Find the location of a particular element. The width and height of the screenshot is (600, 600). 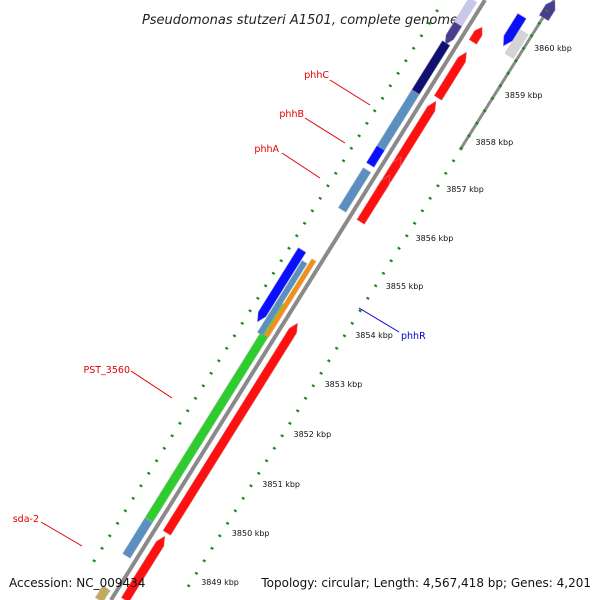

cds-red-bottom-highlight is located at coordinates (143, 567).